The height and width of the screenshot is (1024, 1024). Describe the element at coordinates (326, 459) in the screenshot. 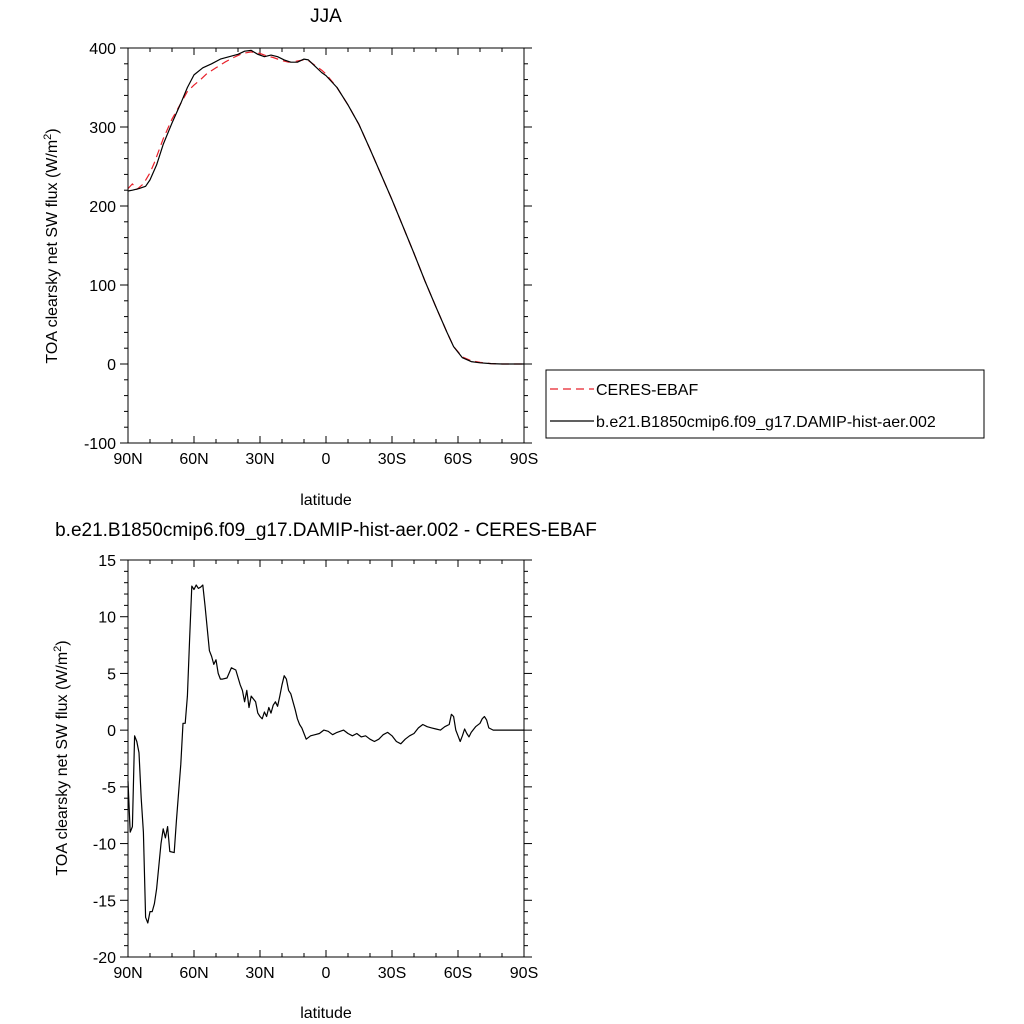

I see `top-x-tick-label: 0` at that location.